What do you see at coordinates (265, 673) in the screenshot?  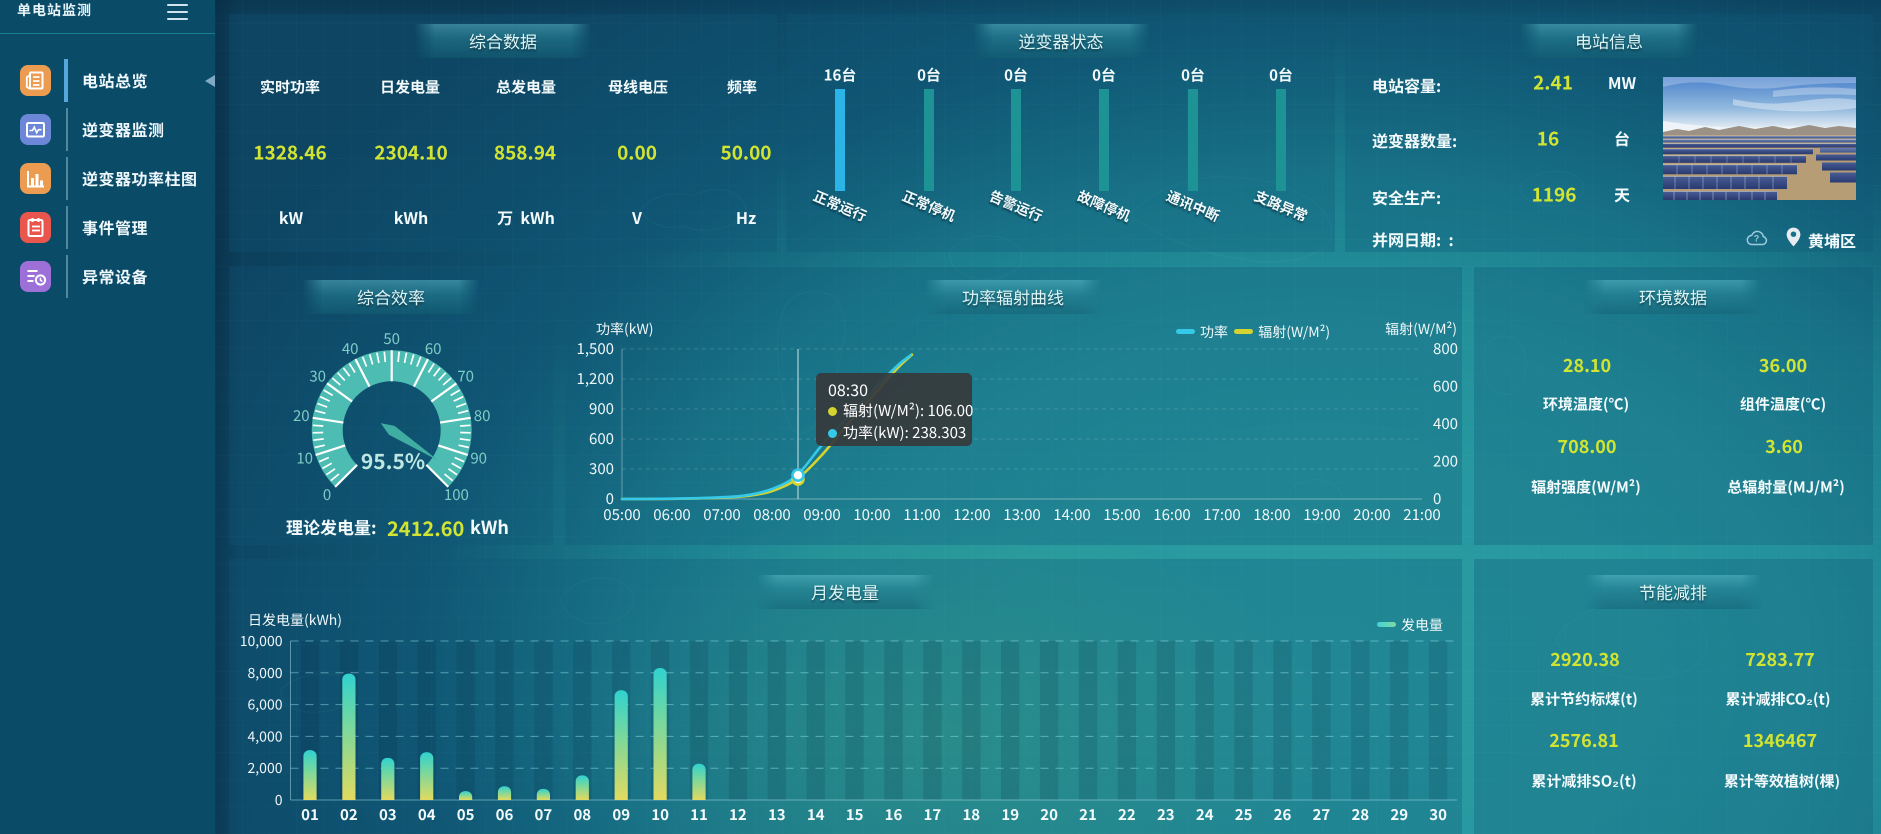 I see `svg-text: 8,000` at bounding box center [265, 673].